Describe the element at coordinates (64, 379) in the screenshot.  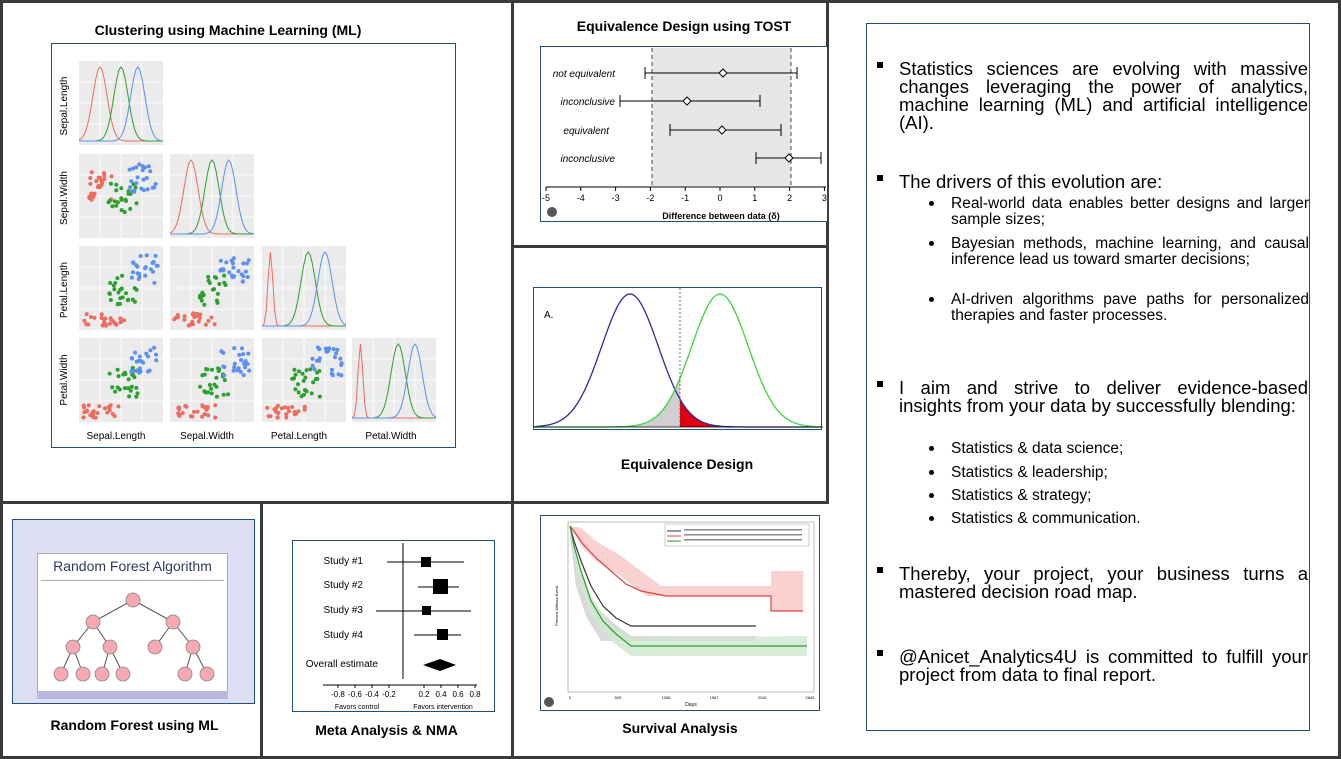
I see `axis-label-y: Petal.Width` at that location.